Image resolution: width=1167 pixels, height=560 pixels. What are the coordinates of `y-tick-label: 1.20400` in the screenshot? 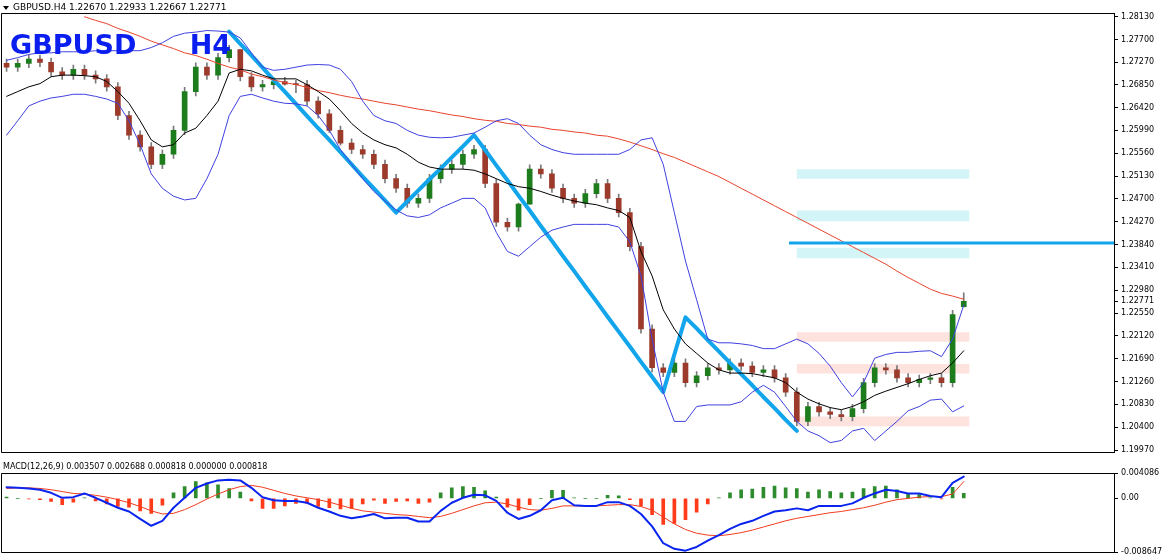 It's located at (1138, 427).